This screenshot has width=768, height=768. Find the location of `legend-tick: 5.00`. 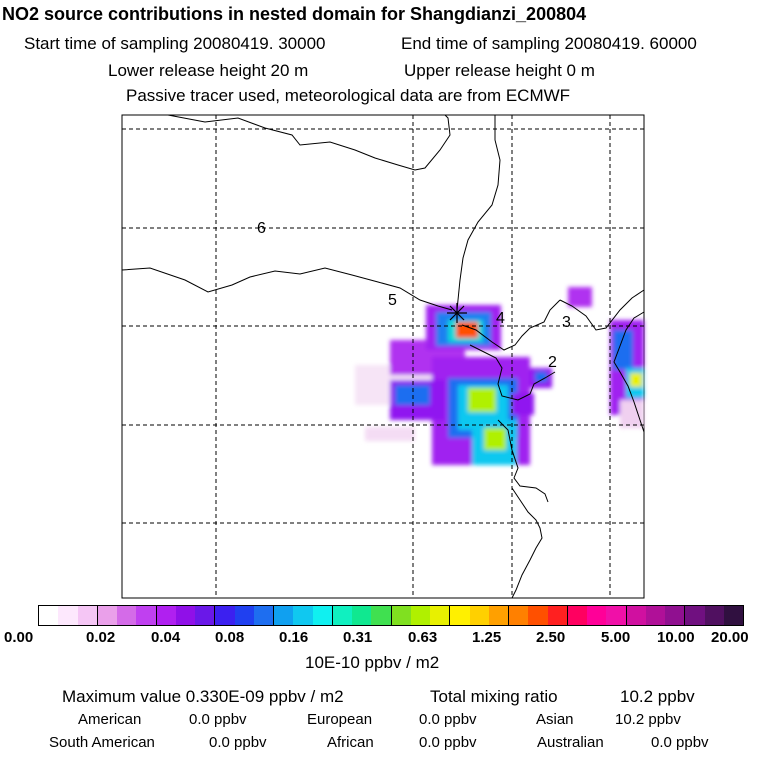

legend-tick: 5.00 is located at coordinates (616, 637).